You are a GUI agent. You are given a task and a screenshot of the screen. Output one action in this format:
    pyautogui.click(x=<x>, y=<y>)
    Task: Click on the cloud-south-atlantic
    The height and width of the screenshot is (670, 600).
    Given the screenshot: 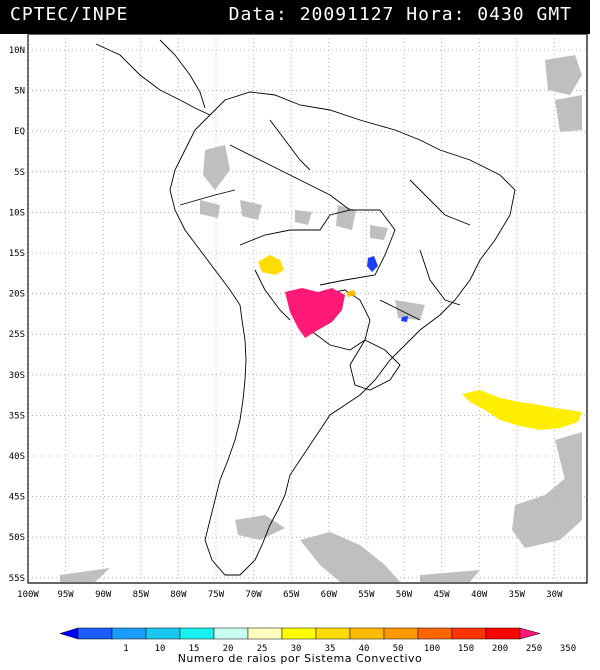 What is the action you would take?
    pyautogui.click(x=547, y=499)
    